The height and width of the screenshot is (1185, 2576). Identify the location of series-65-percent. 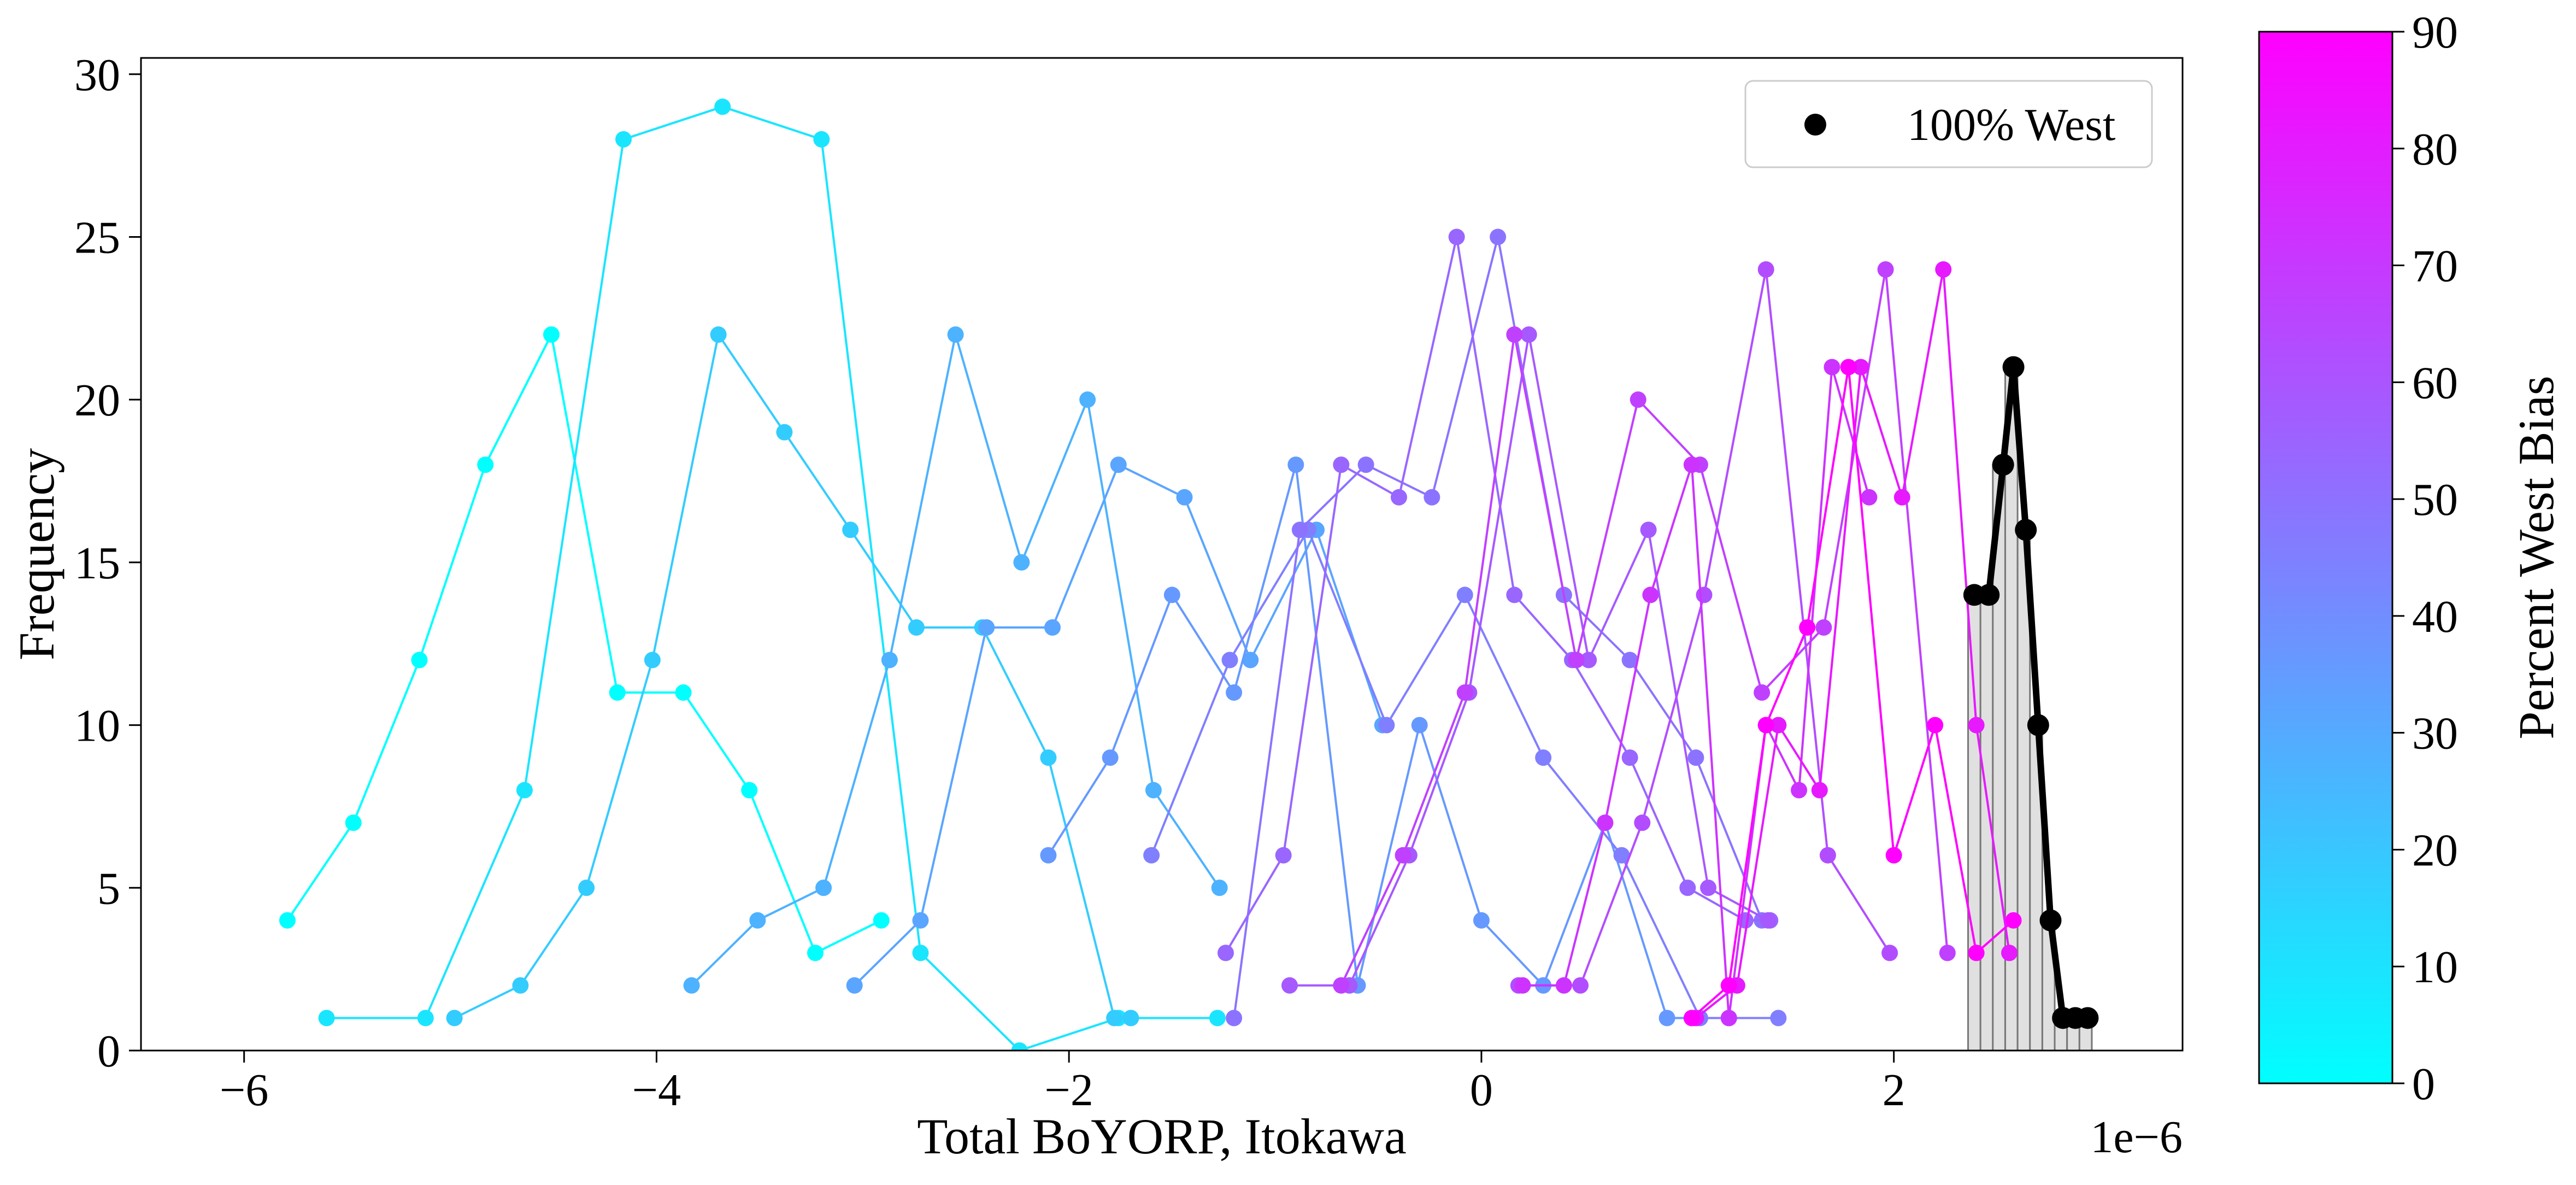
(1529, 660).